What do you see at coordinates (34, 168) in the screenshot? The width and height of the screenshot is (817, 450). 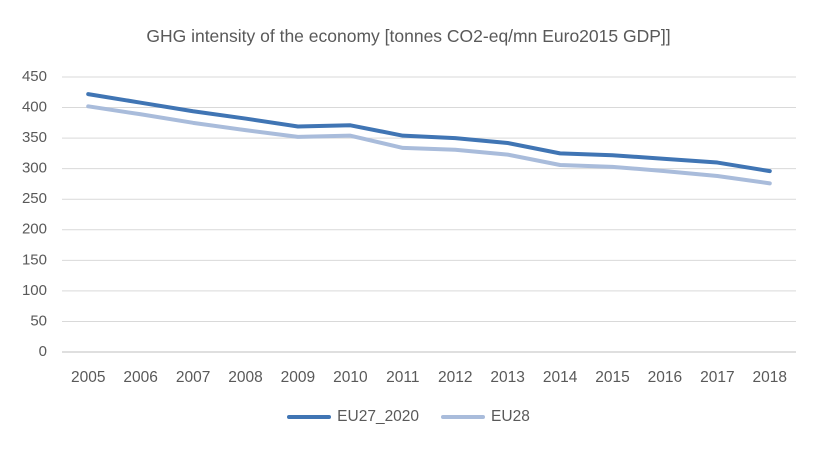 I see `y-tick-label: 300` at bounding box center [34, 168].